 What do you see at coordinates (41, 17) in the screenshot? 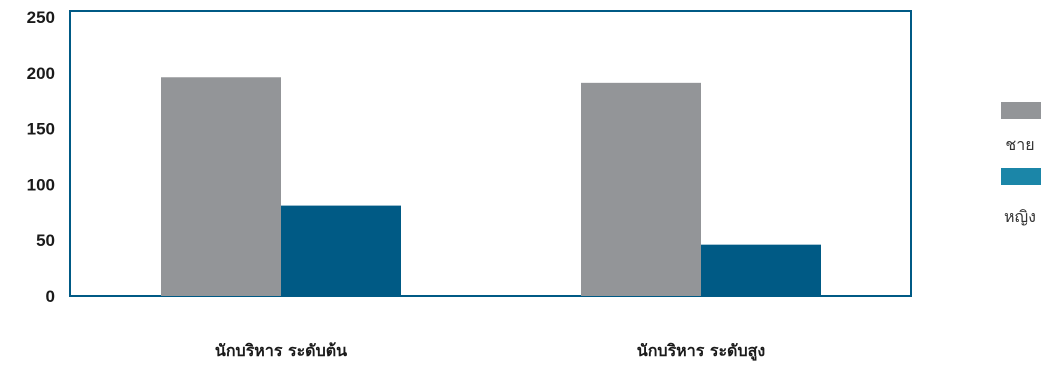
I see `y-tick-label: 250` at bounding box center [41, 17].